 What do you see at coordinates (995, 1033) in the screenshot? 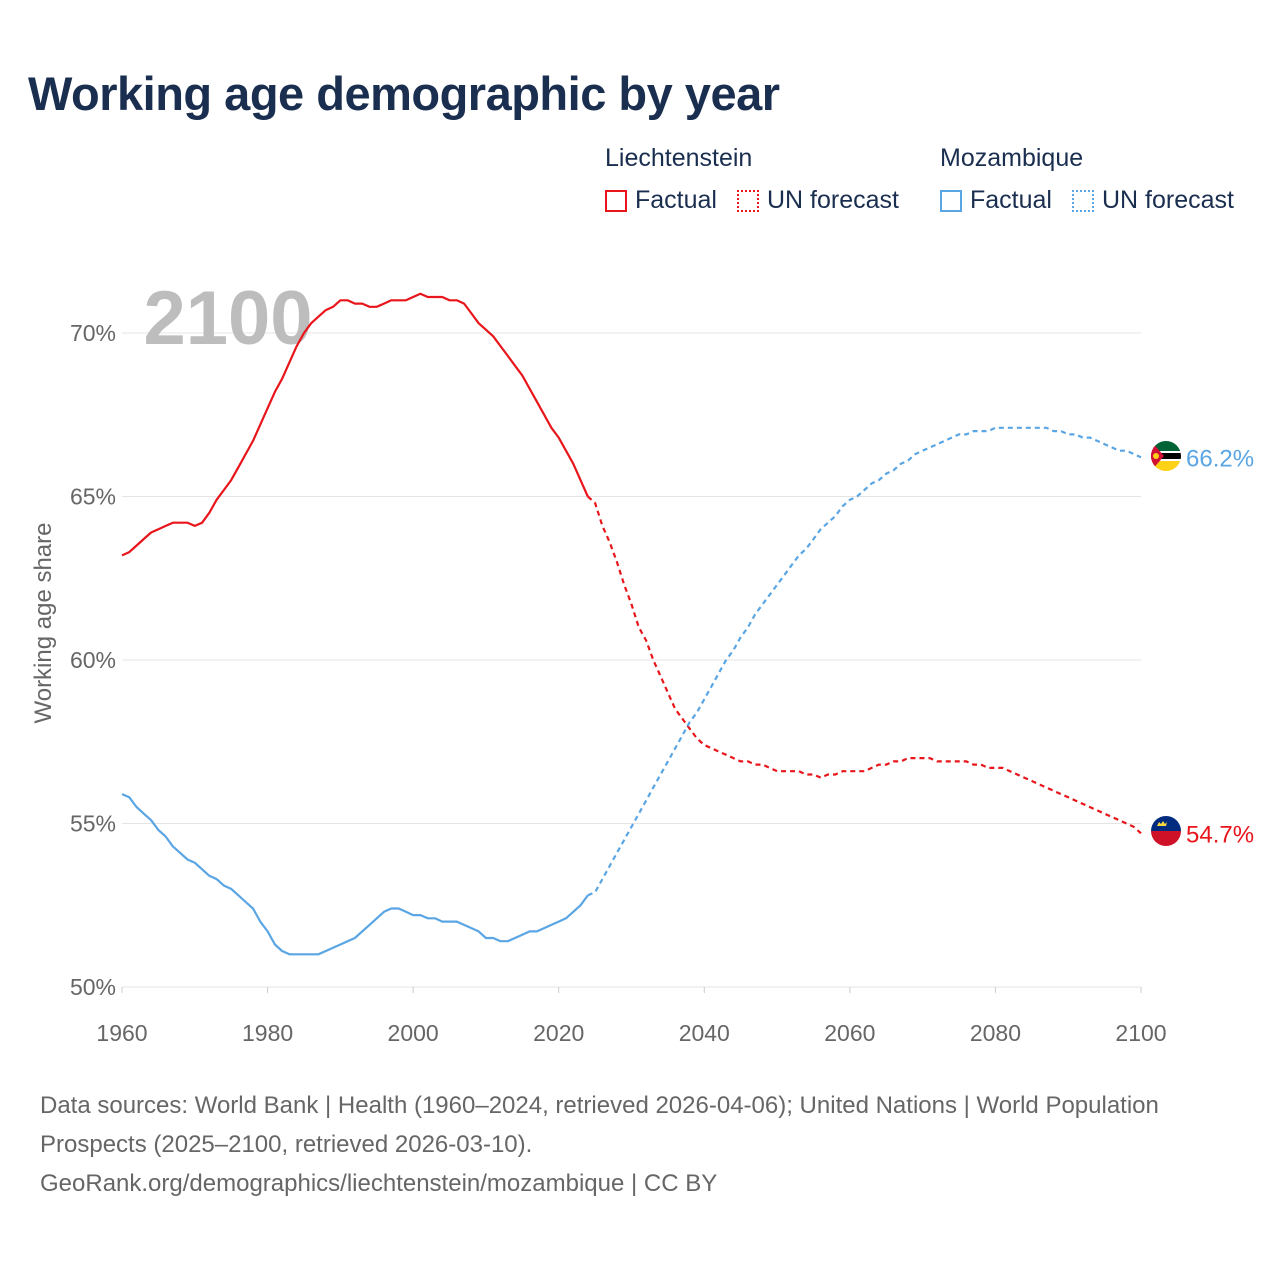
I see `x-tick-label: 2080` at bounding box center [995, 1033].